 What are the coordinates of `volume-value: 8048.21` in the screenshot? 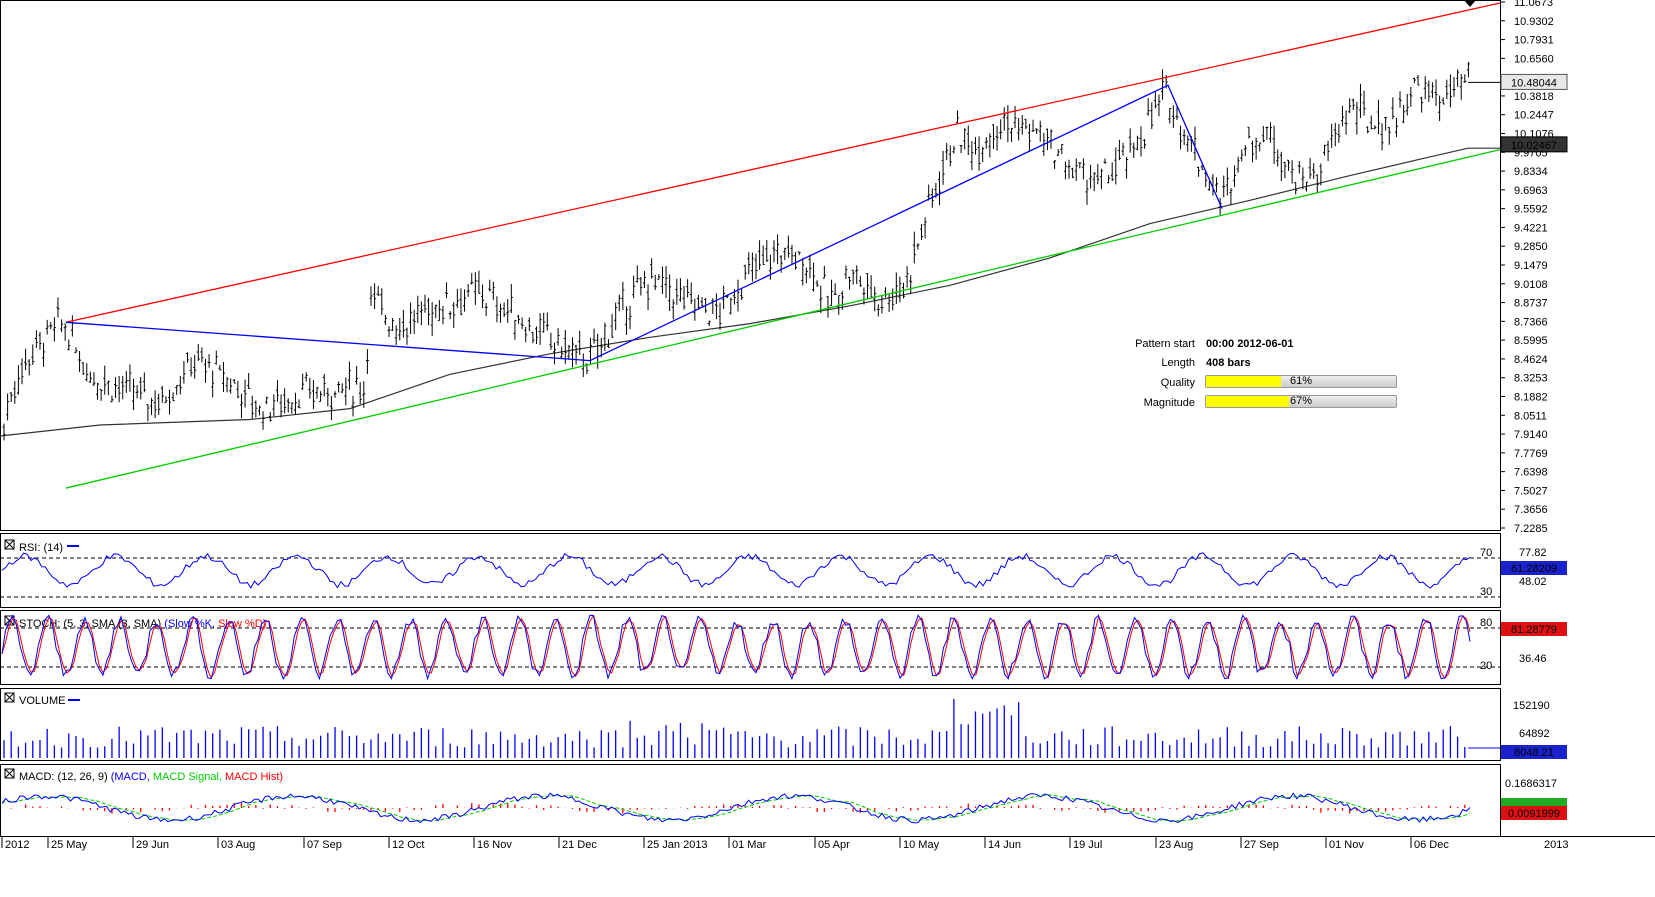 It's located at (1534, 753).